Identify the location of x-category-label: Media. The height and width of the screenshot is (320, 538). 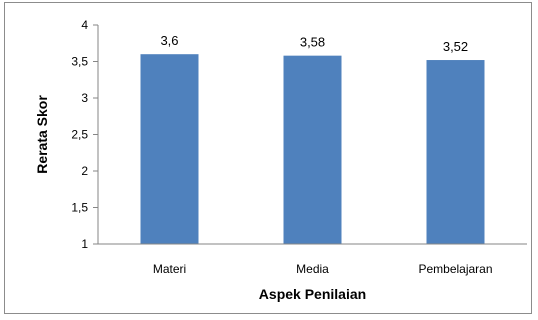
(312, 269).